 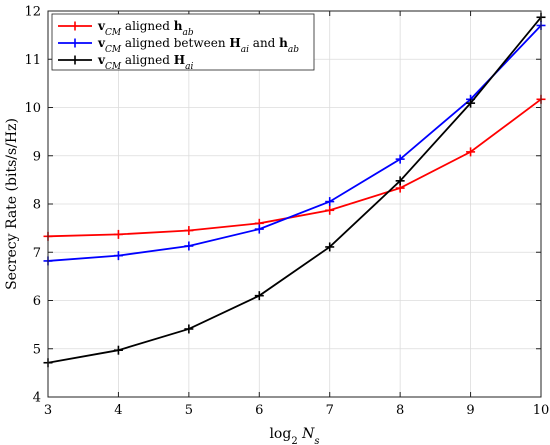 I want to click on x-tick-label: 4, so click(x=118, y=410).